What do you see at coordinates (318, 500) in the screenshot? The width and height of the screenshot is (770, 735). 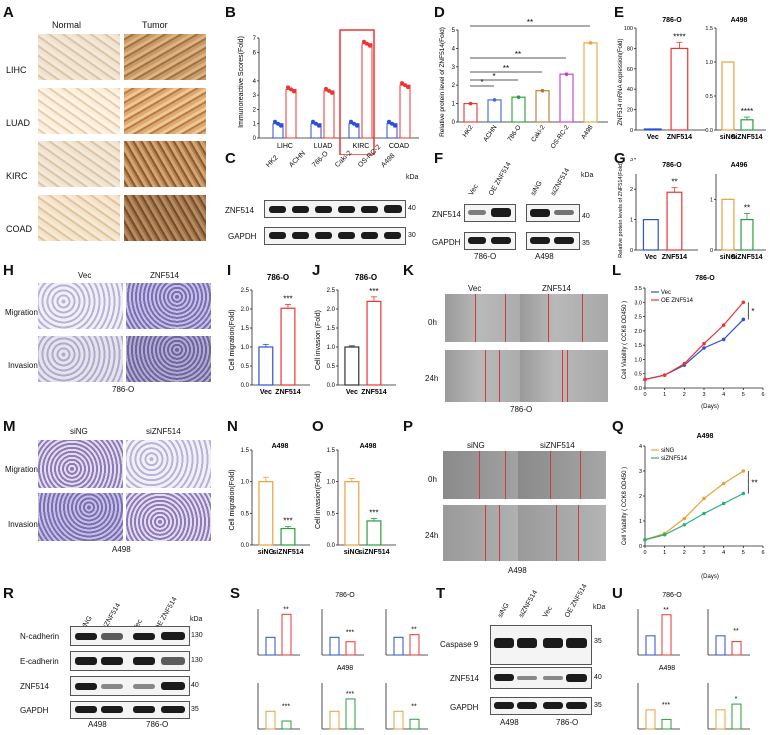 I see `o-ylabel: Cell invasion(Fold)` at bounding box center [318, 500].